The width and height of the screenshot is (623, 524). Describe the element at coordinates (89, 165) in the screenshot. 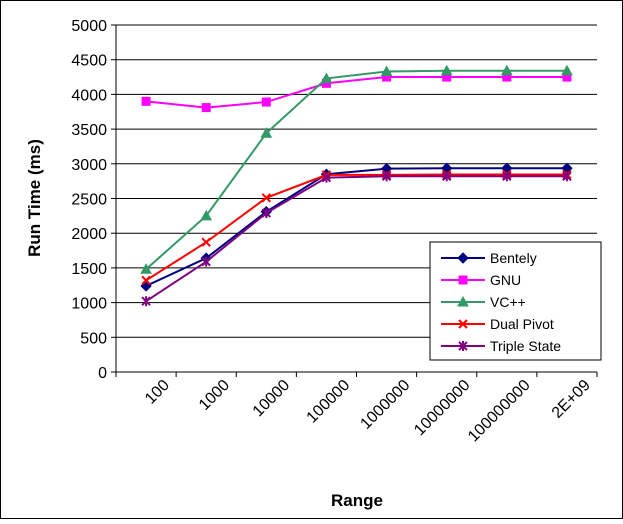

I see `y-tick-label: 3000` at that location.